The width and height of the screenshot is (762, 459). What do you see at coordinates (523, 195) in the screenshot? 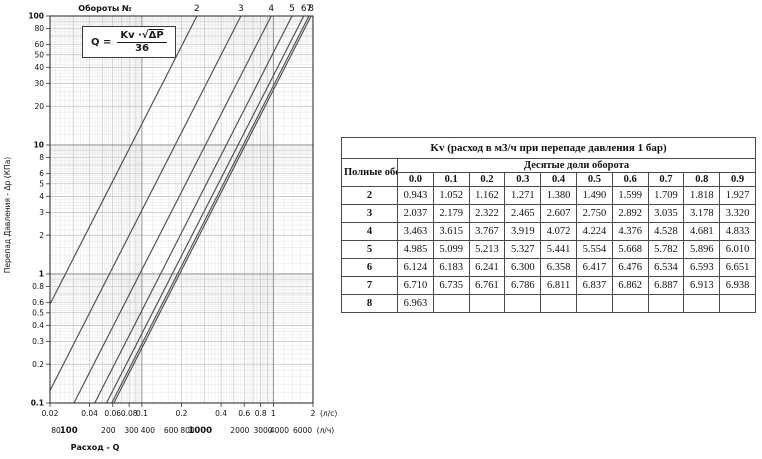
I see `kv-value-cell: 1.271` at bounding box center [523, 195].